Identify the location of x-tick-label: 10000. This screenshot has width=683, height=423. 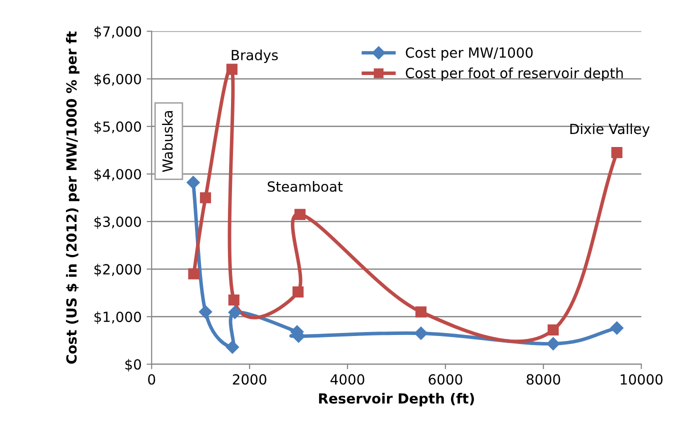
(641, 379).